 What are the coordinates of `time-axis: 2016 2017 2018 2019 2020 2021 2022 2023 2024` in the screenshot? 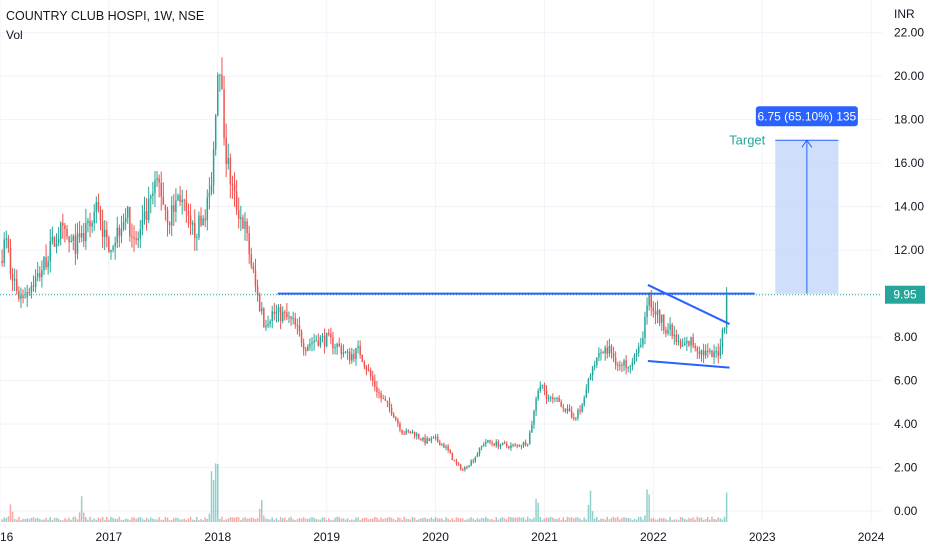 It's located at (442, 537).